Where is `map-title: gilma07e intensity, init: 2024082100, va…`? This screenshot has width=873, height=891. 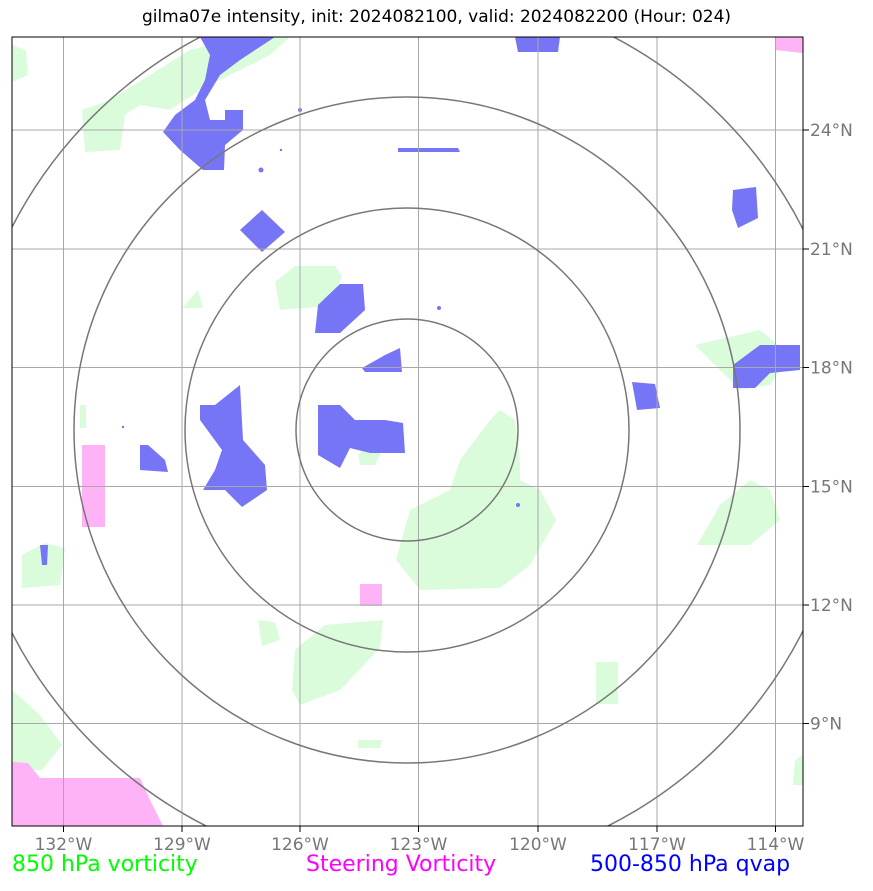
map-title: gilma07e intensity, init: 2024082100, va… is located at coordinates (436, 17).